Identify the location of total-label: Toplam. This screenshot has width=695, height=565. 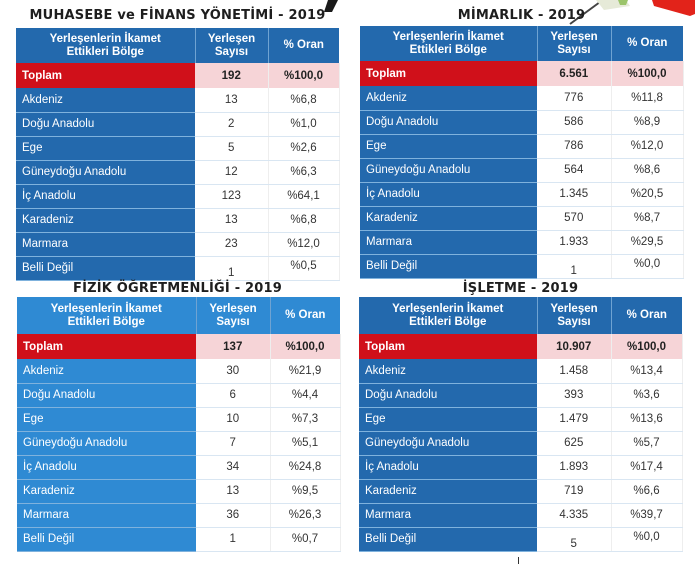
(106, 346).